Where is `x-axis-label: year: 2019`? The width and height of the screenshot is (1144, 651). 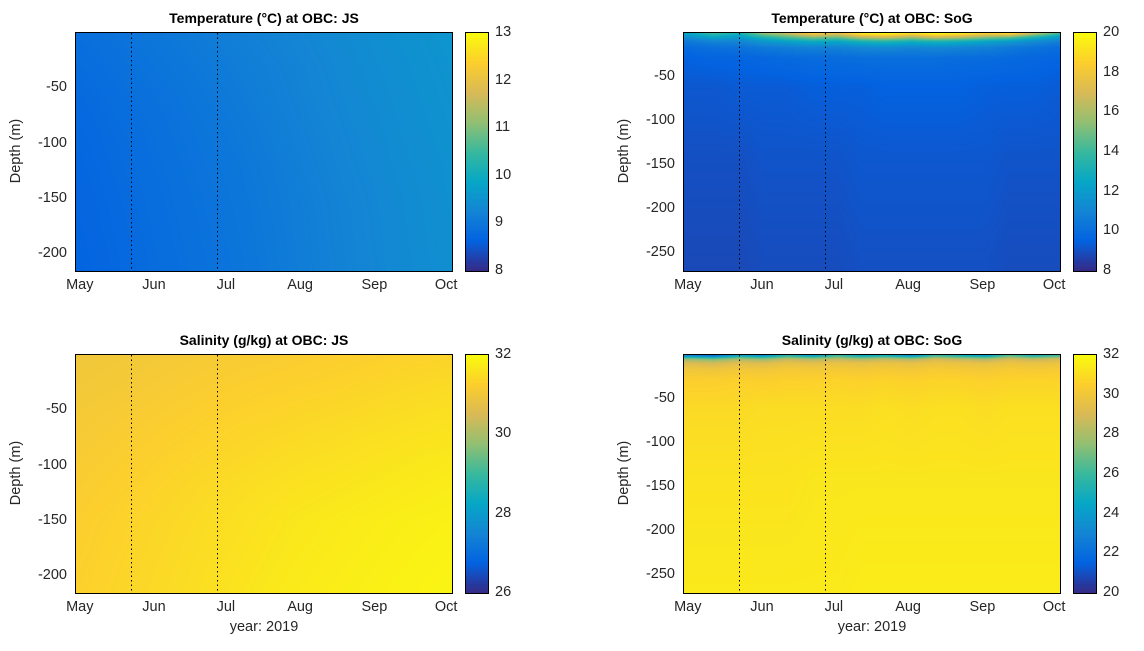
x-axis-label: year: 2019 is located at coordinates (872, 627).